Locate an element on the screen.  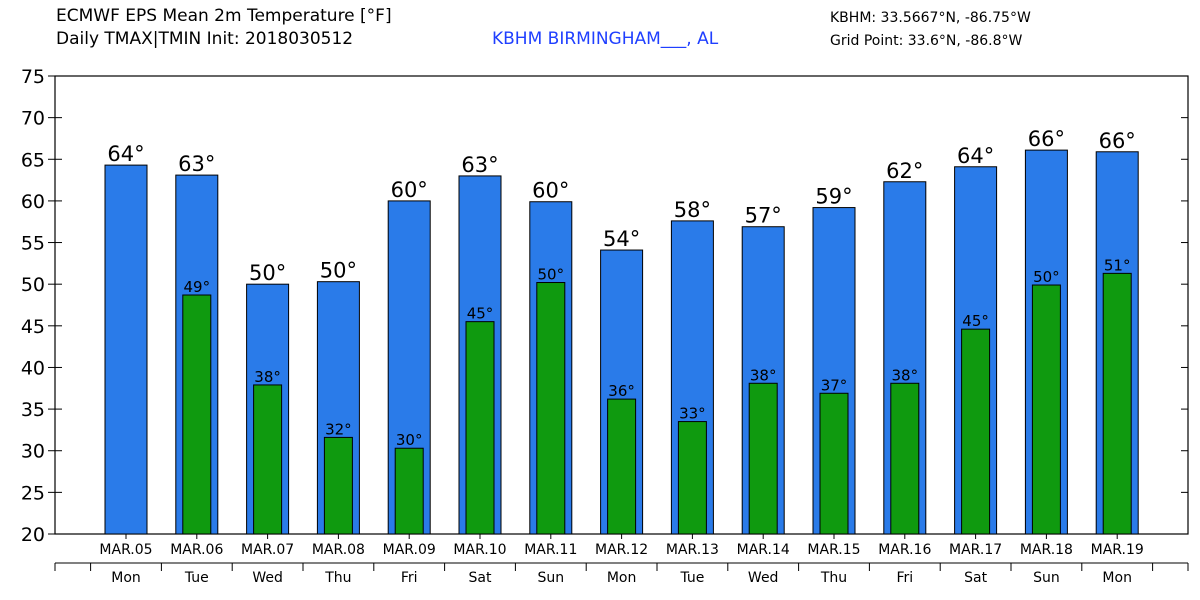
tmax-value-label: 59° is located at coordinates (833, 197).